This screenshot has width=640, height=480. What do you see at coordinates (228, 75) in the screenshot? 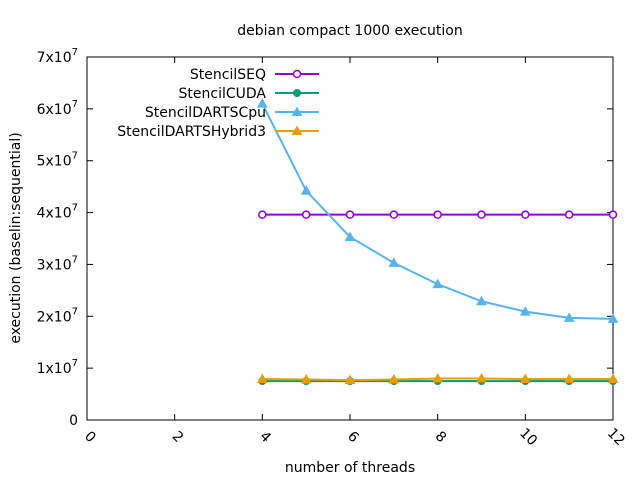
I see `legend-label: StencilSEQ` at bounding box center [228, 75].